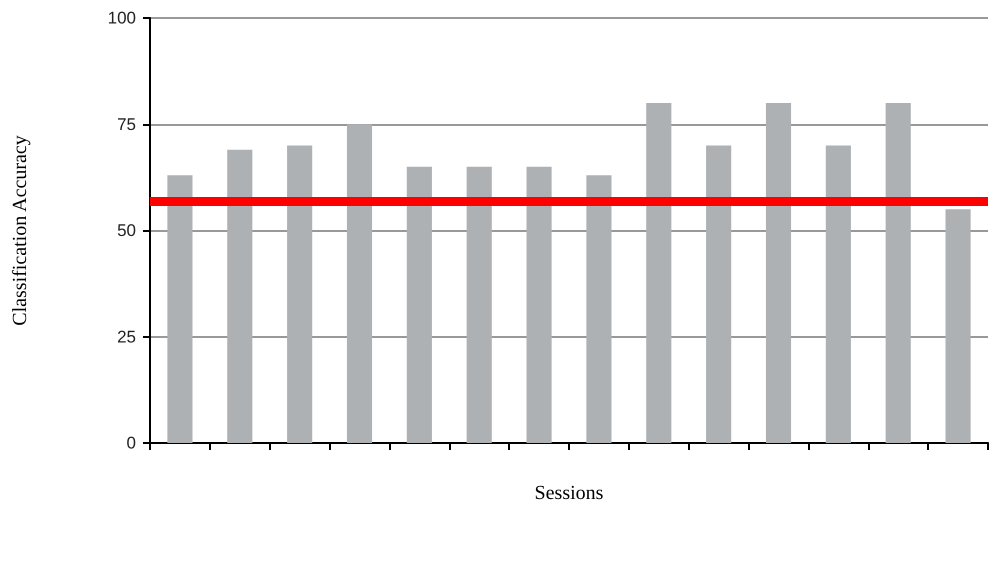 The width and height of the screenshot is (994, 588). Describe the element at coordinates (20, 230) in the screenshot. I see `y-axis-title: Classification Accuracy` at that location.